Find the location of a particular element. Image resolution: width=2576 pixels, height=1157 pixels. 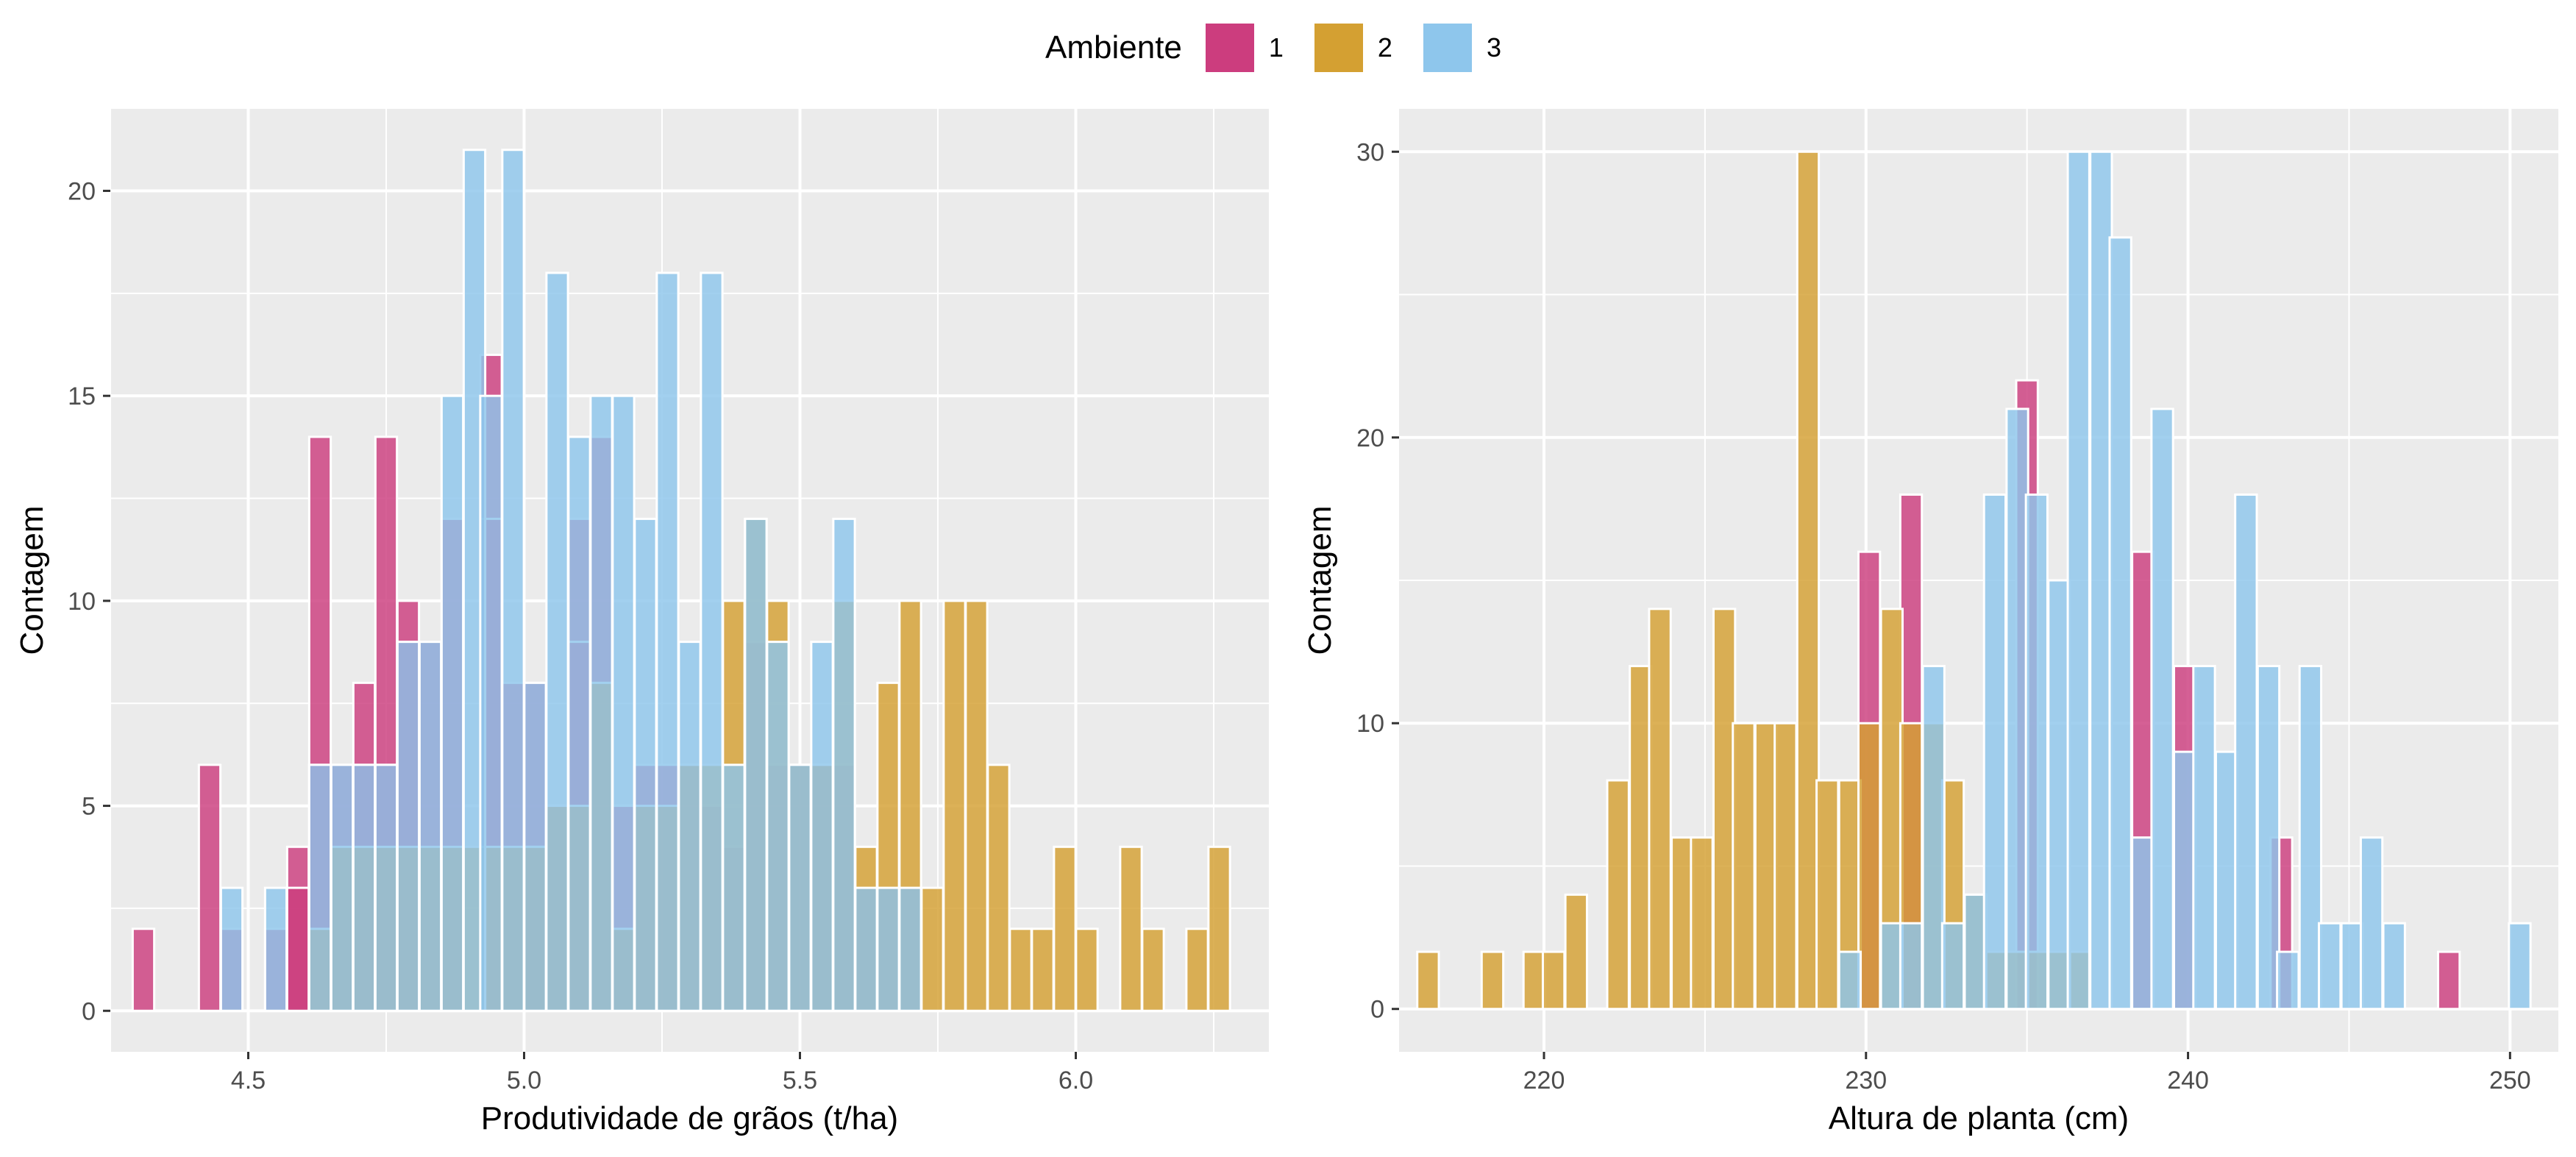

y-tick-label: 15 is located at coordinates (82, 396).